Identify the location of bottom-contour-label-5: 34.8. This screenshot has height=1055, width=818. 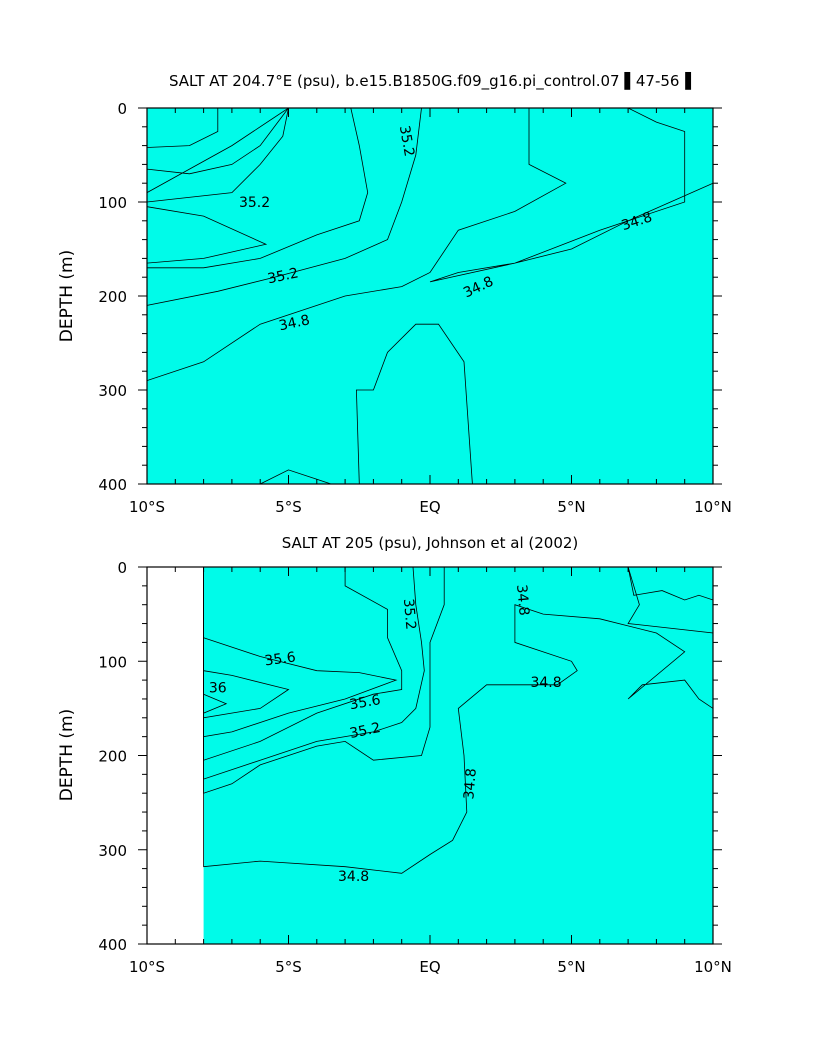
(522, 600).